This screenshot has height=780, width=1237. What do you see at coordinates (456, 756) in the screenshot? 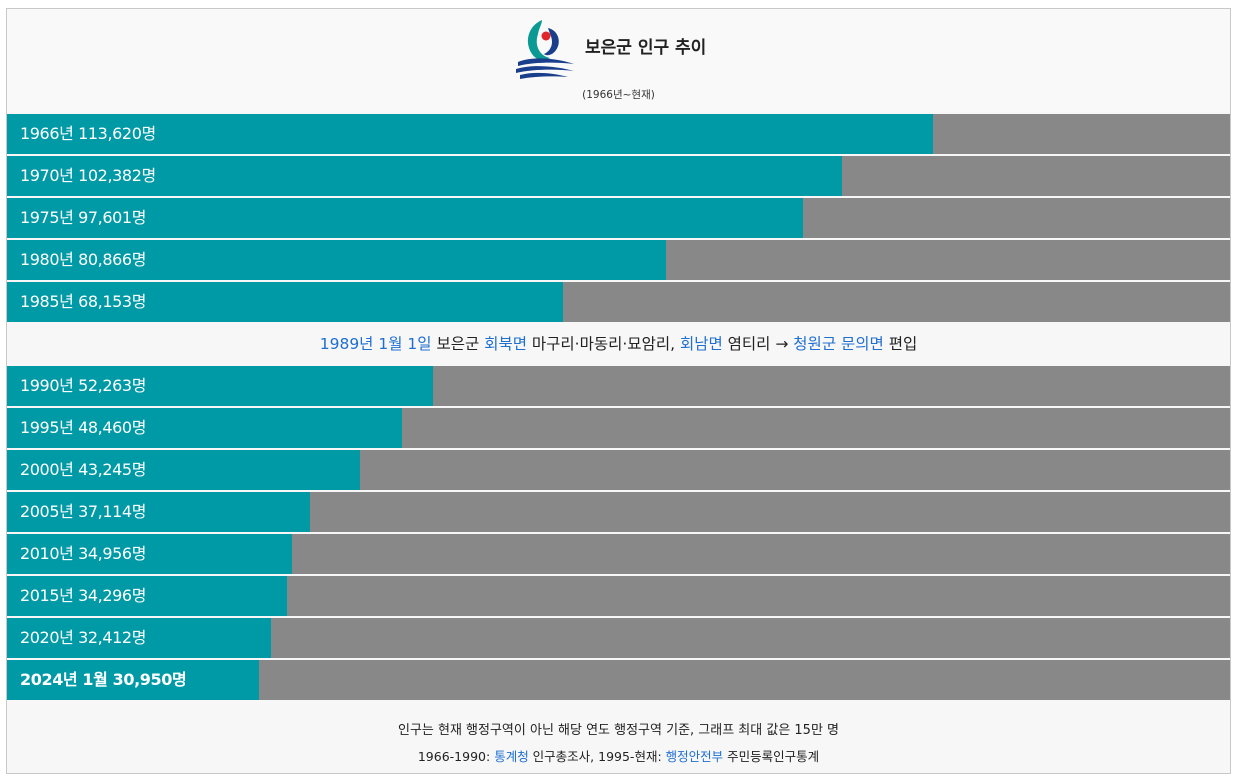
I see `footer-source-text: 1966-1990:` at bounding box center [456, 756].